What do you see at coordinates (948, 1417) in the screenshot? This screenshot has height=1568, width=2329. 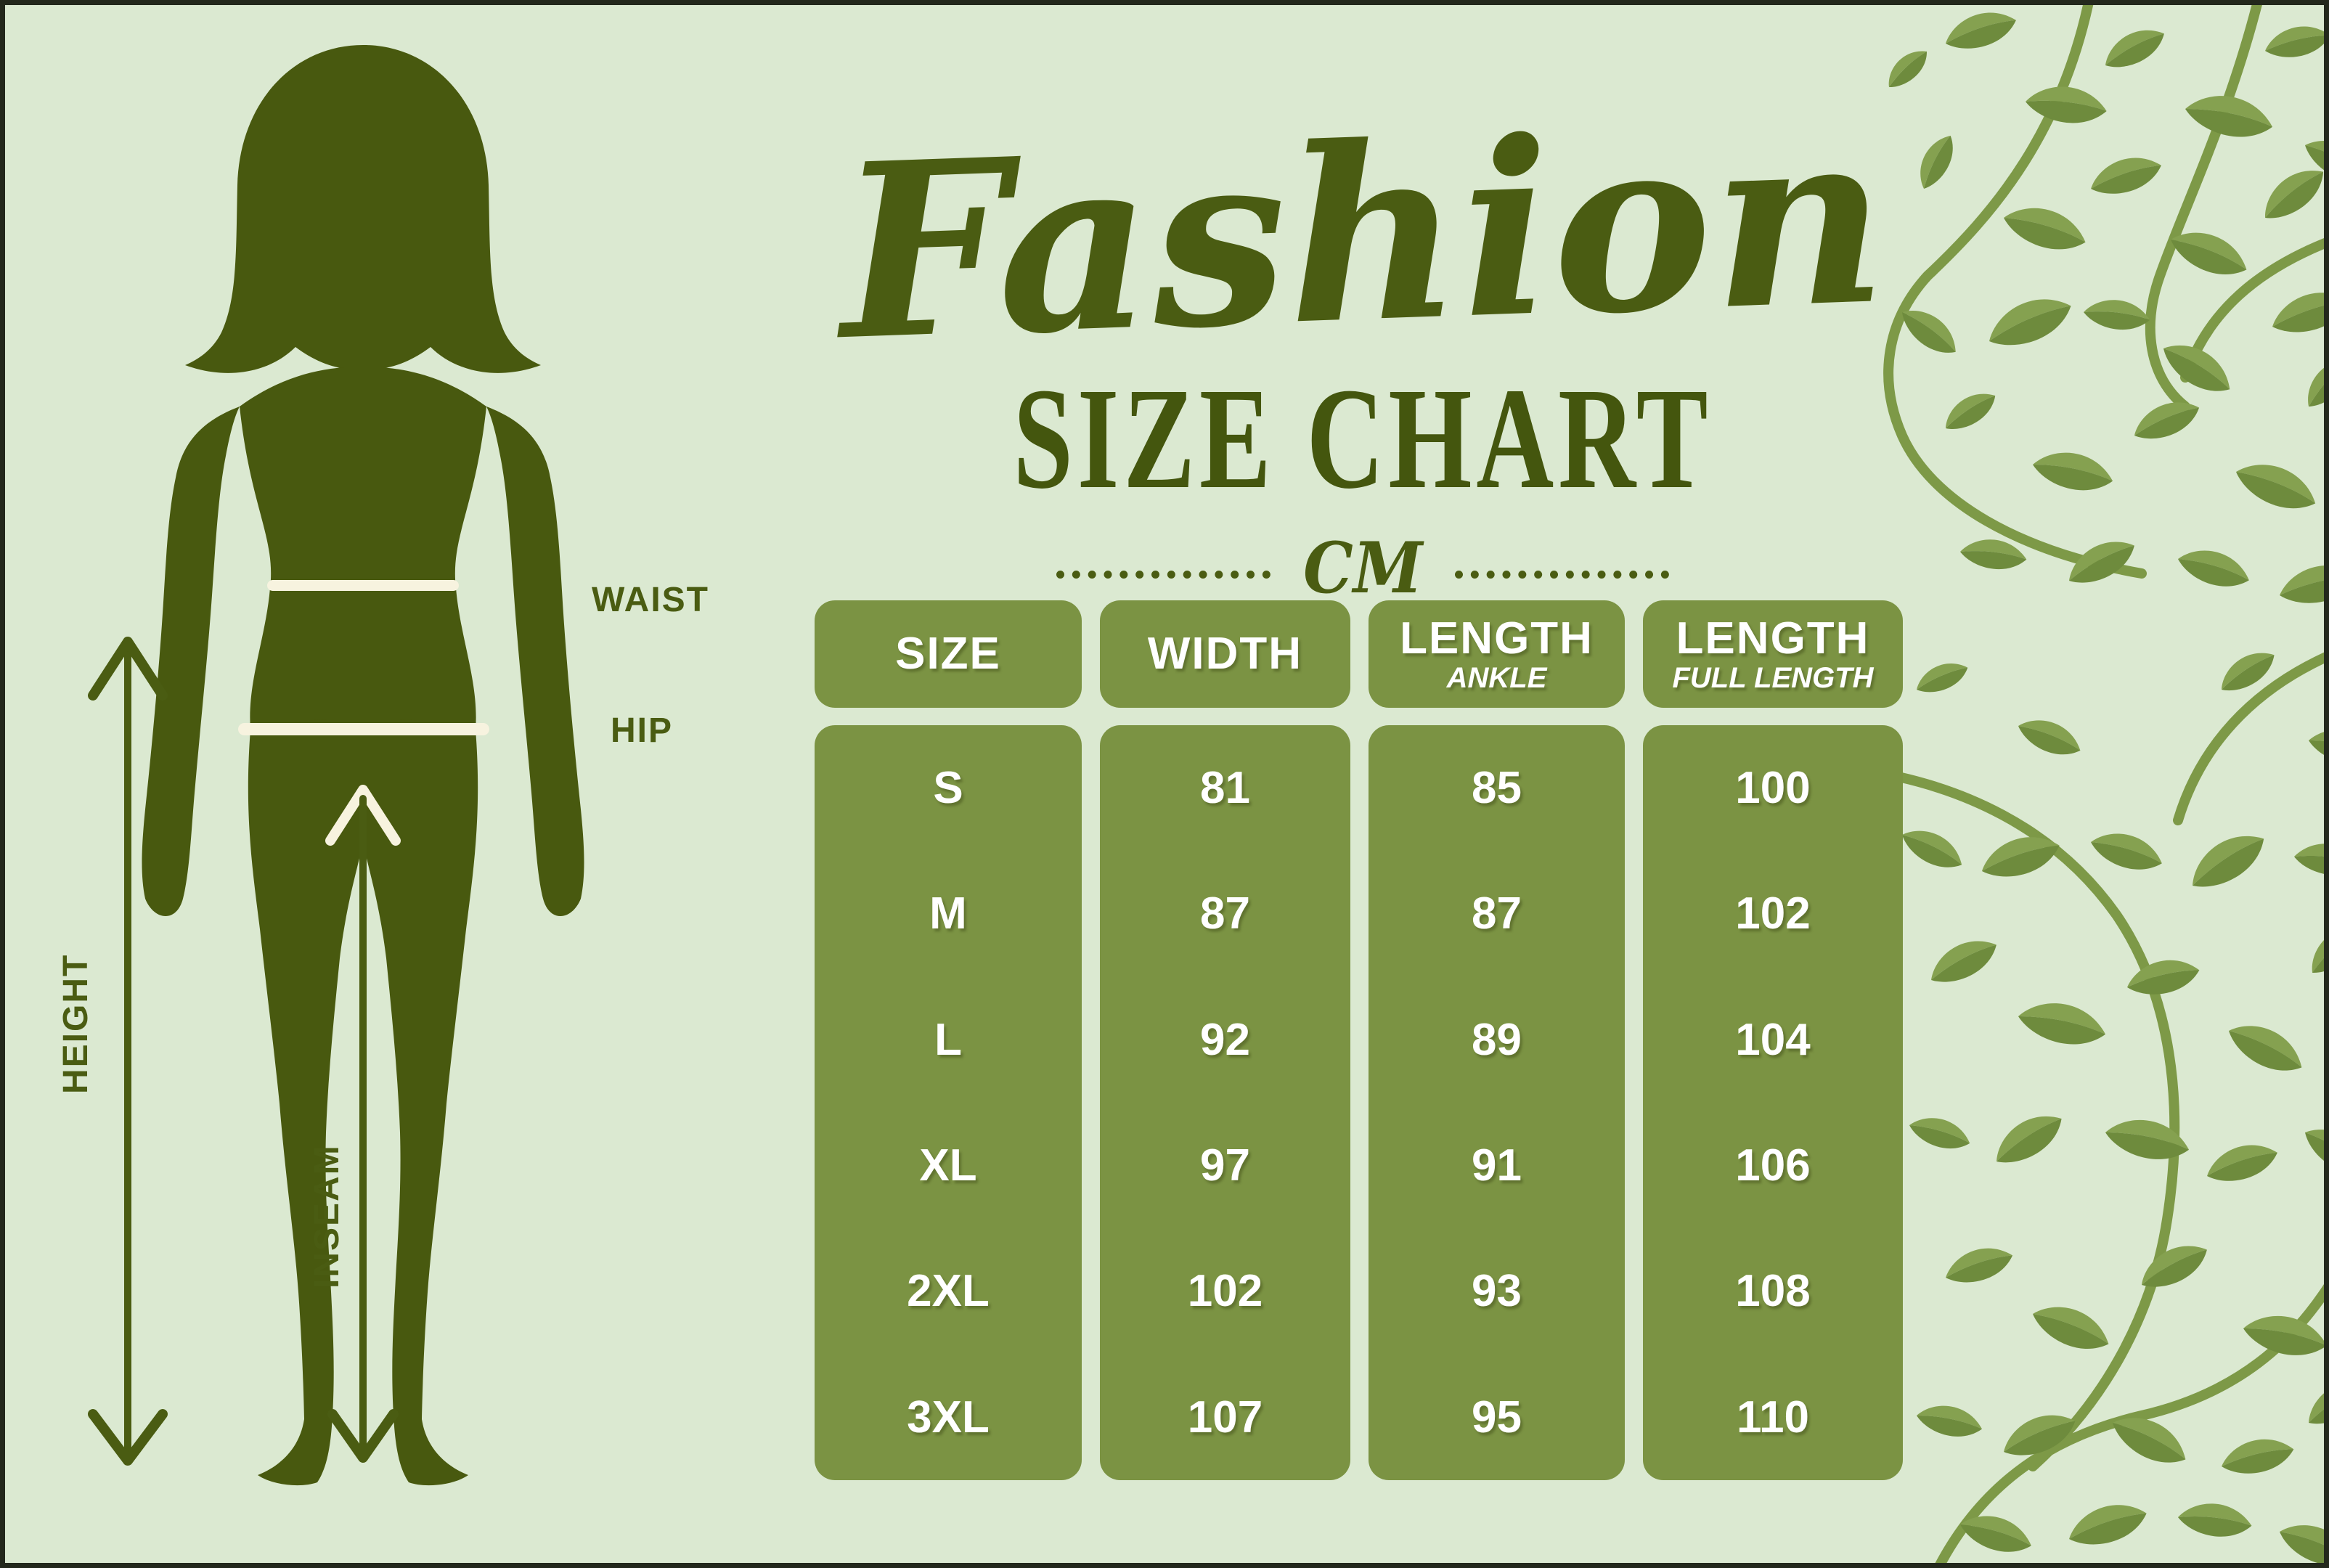 I see `table-cell-size: 3XL` at bounding box center [948, 1417].